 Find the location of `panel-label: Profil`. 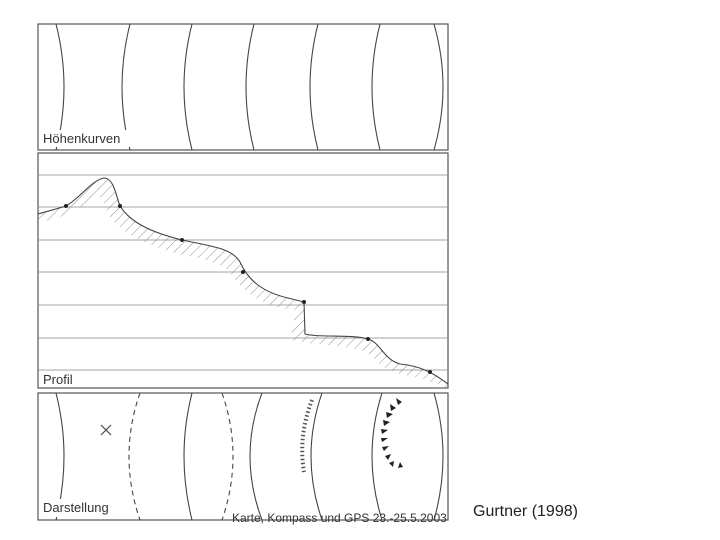

panel-label: Profil is located at coordinates (58, 379).